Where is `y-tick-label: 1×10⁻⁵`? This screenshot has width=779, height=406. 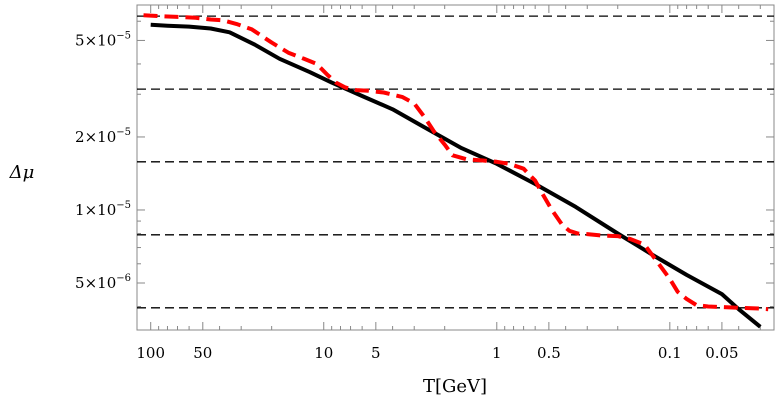 y-tick-label: 1×10⁻⁵ is located at coordinates (103, 209).